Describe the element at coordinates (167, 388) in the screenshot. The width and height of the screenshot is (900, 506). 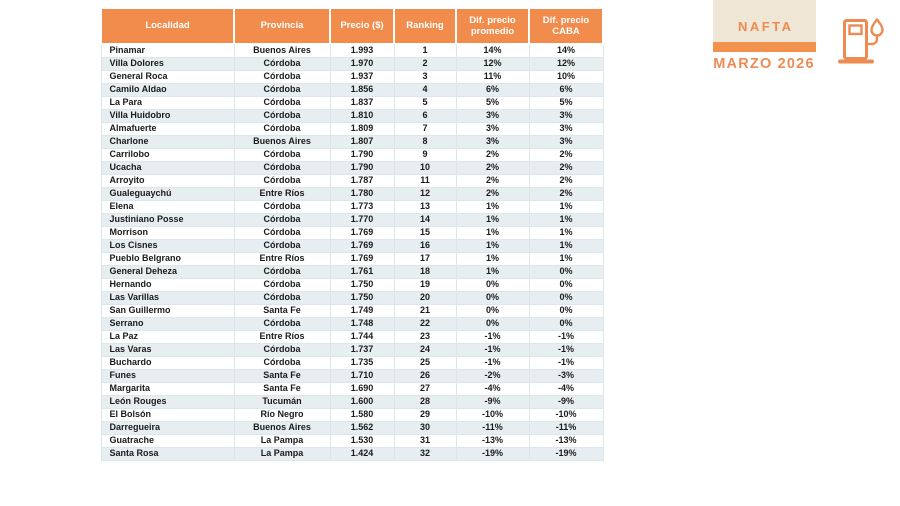
I see `cell-localidad: Margarita` at that location.